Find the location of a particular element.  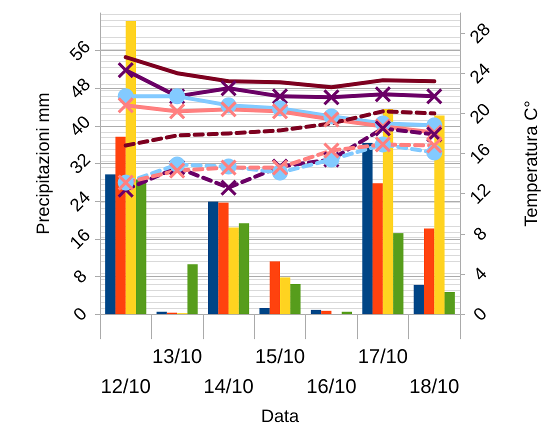

y2-tick-label: 4 is located at coordinates (480, 274).